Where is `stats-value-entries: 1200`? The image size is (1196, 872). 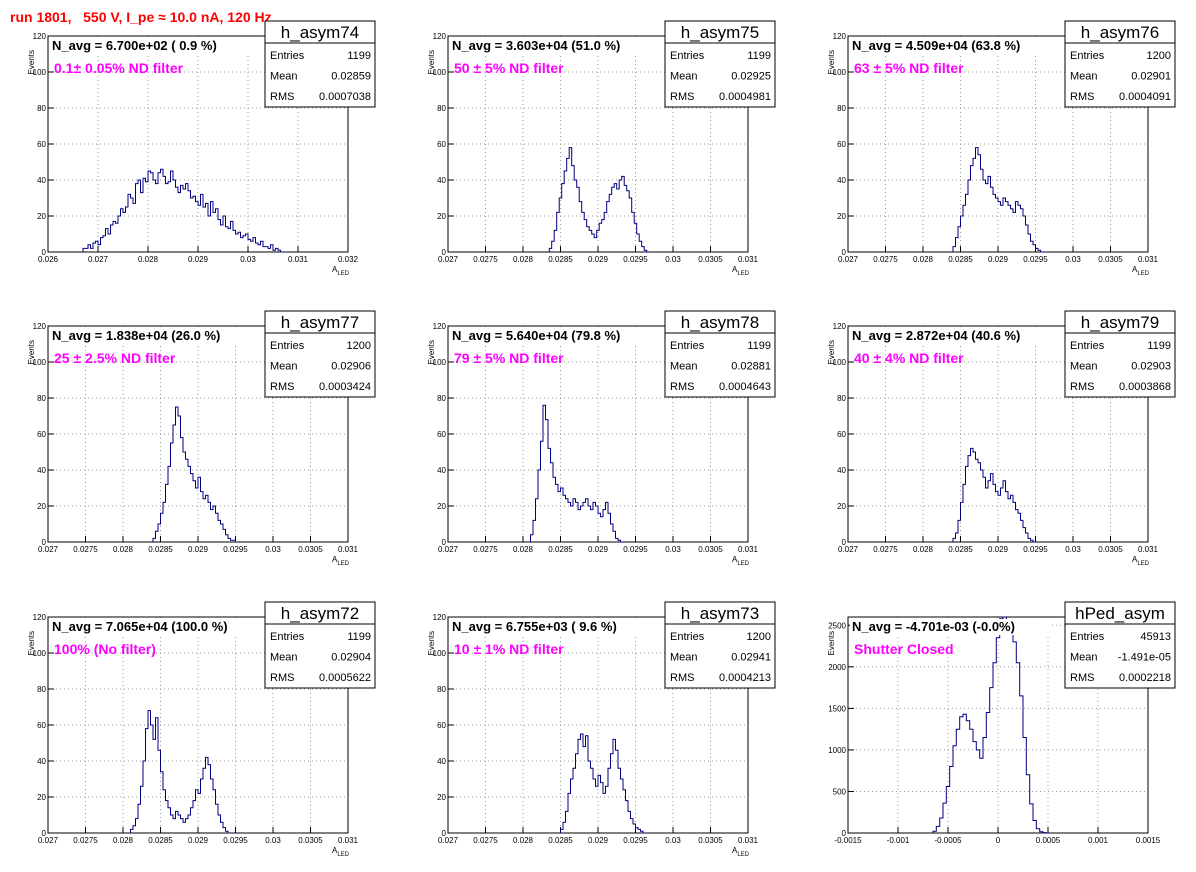
stats-value-entries: 1200 is located at coordinates (759, 637).